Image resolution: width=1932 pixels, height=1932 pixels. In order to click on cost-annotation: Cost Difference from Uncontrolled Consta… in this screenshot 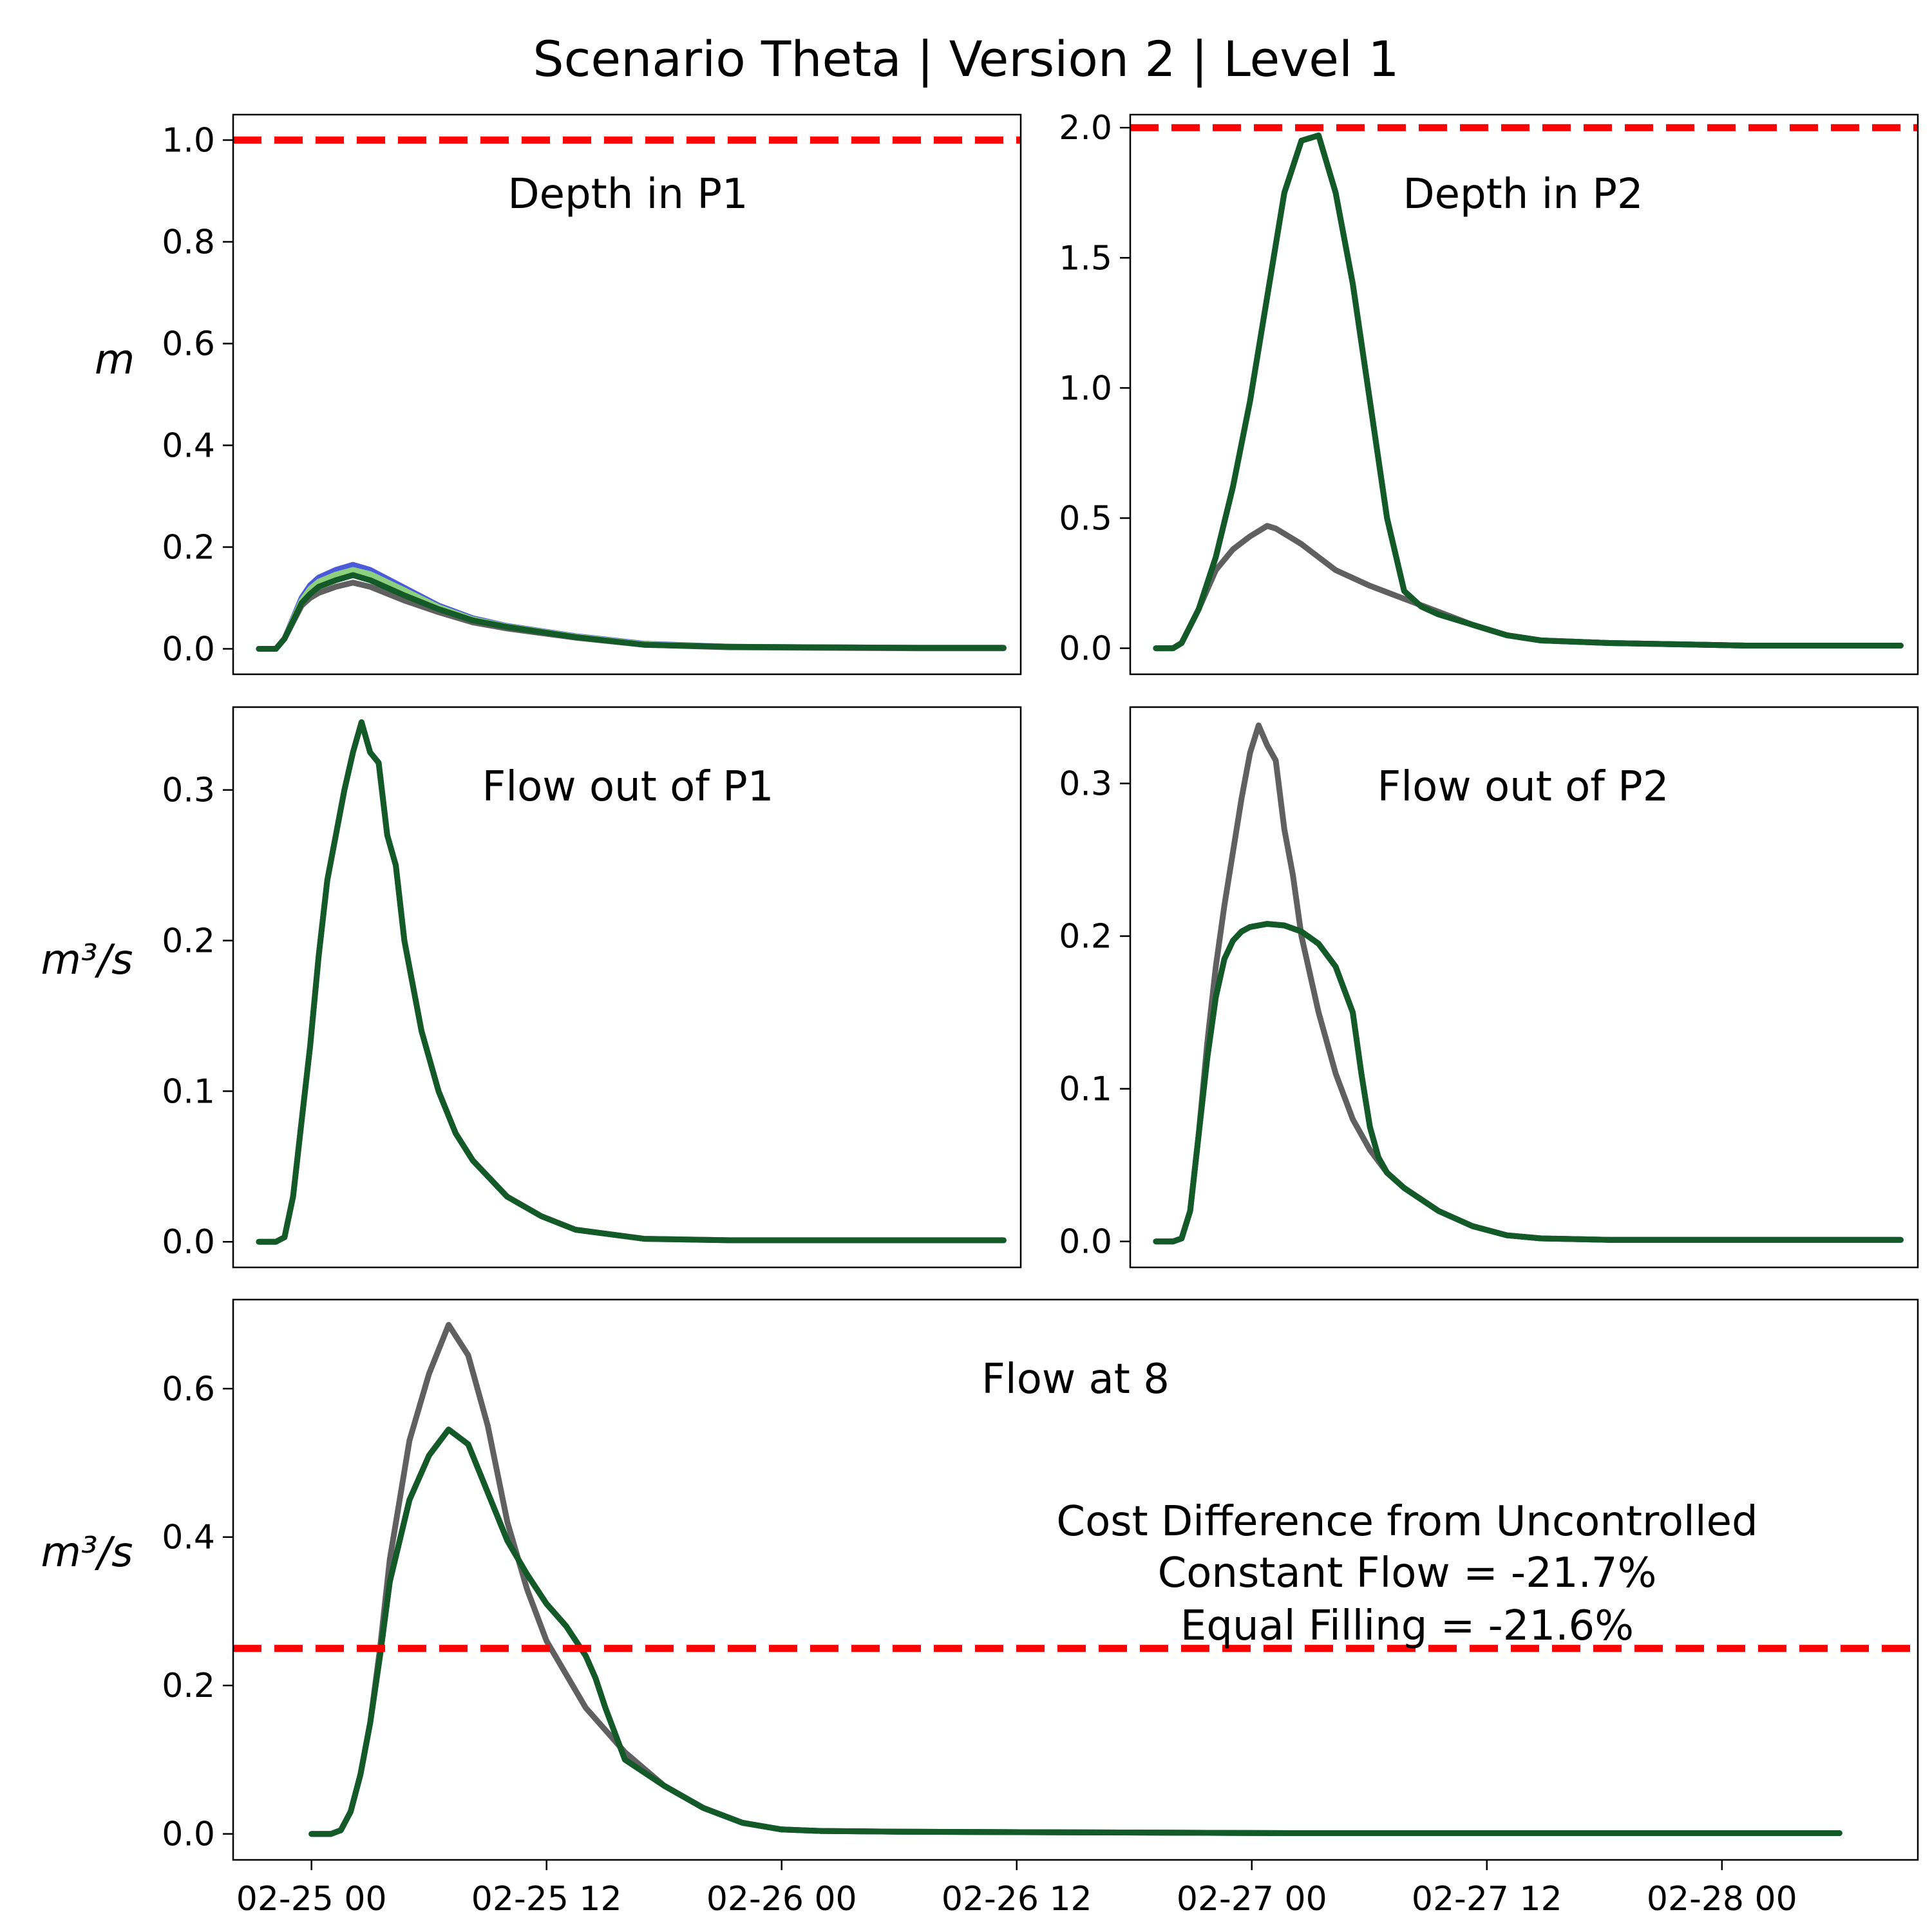, I will do `click(1407, 1574)`.